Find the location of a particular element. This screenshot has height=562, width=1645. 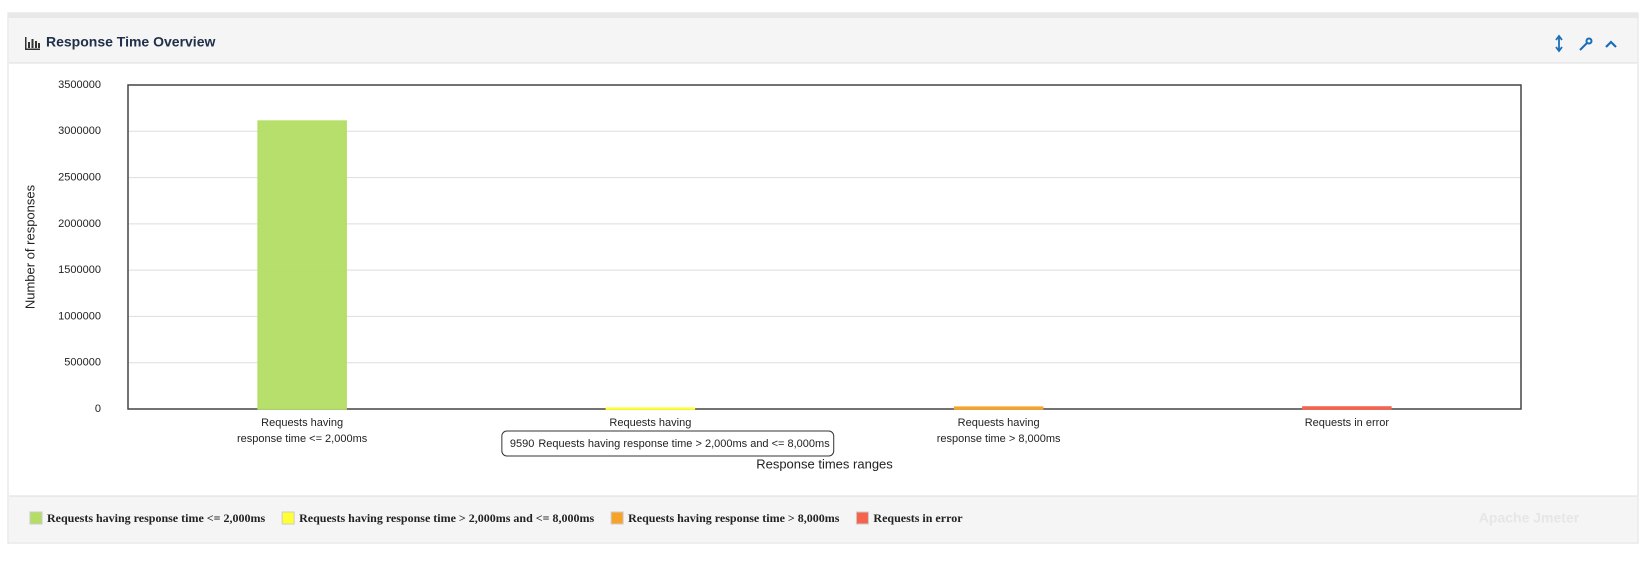

y-tick-label: 2000000 is located at coordinates (79, 224).